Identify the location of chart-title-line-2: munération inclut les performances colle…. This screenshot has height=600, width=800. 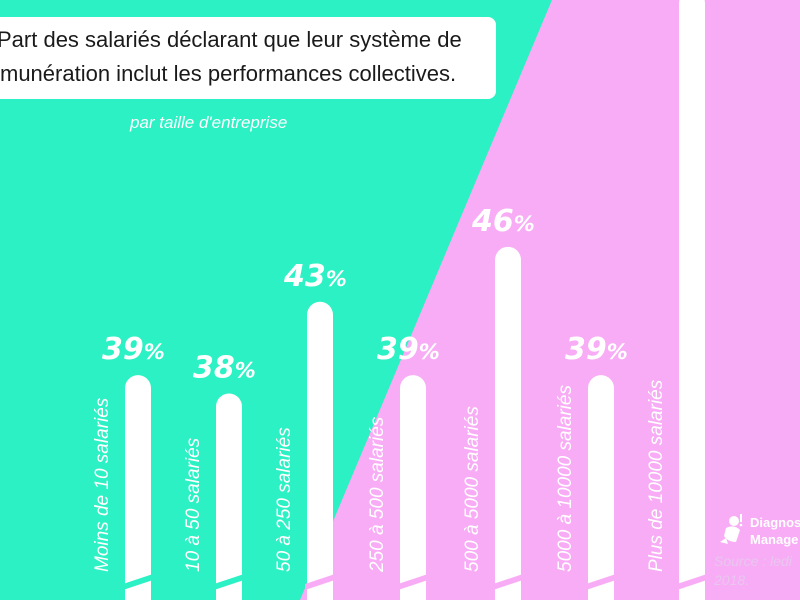
(228, 73).